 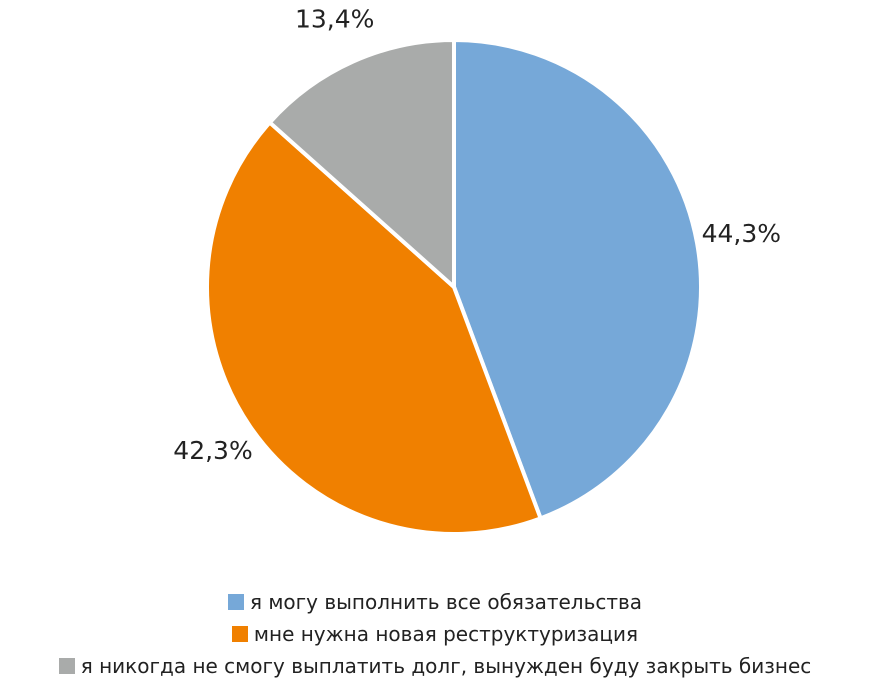 I want to click on data-label: 44,3%, so click(x=741, y=233).